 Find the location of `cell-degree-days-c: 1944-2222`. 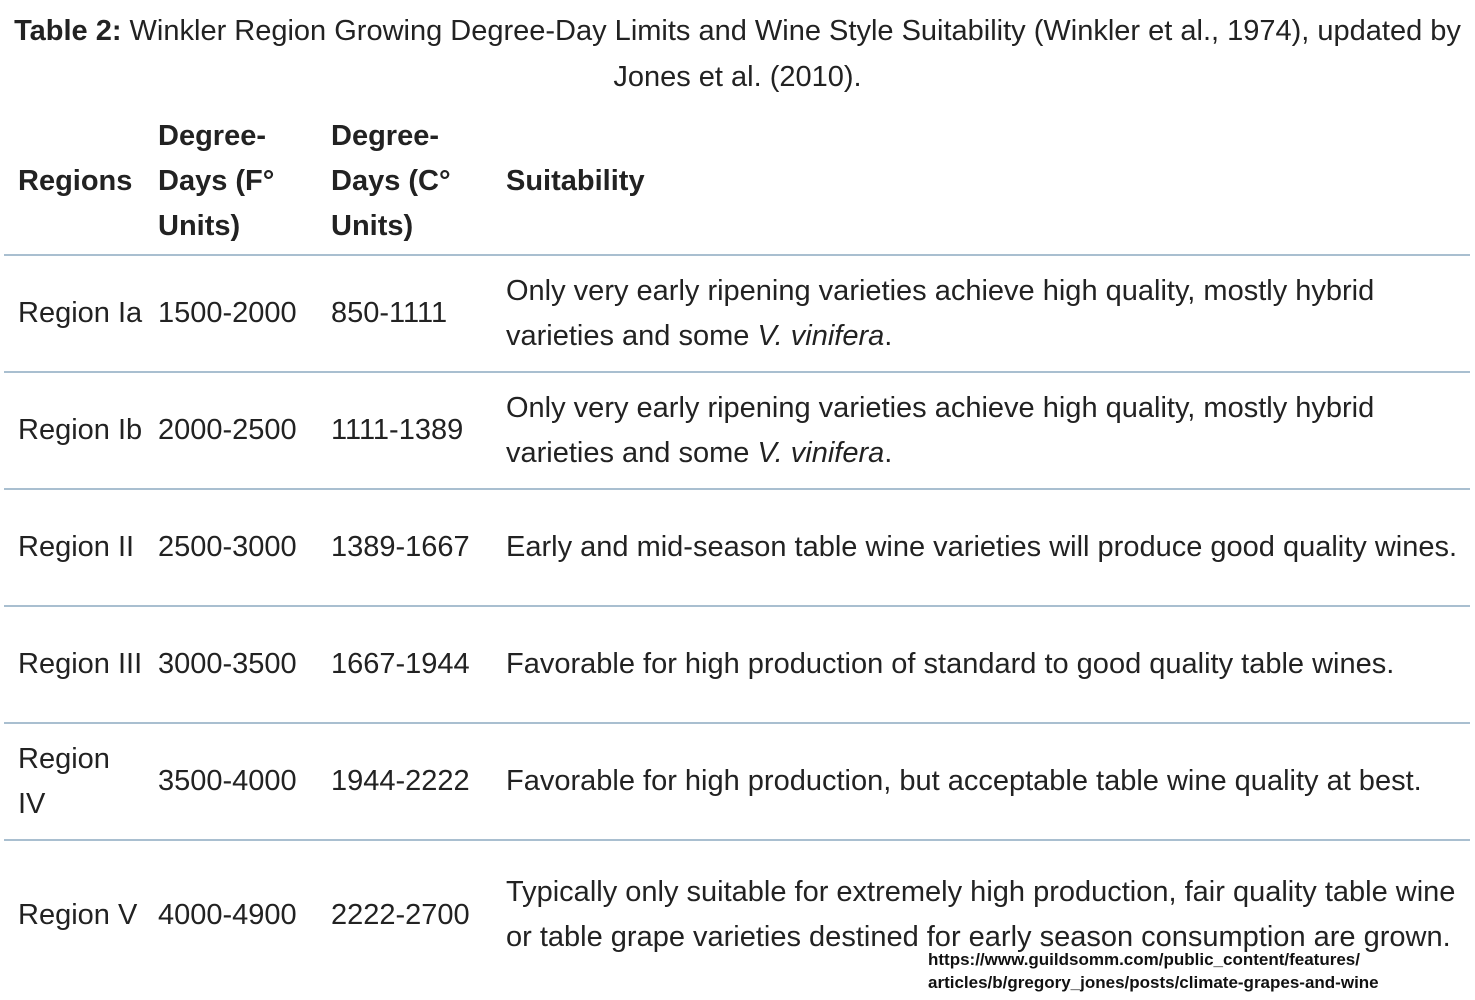

cell-degree-days-c: 1944-2222 is located at coordinates (404, 782).